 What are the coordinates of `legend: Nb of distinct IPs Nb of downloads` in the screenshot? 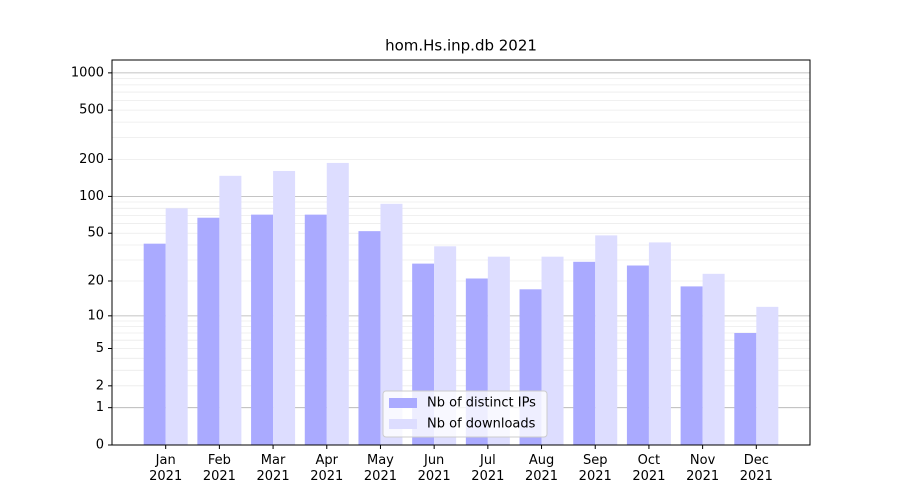 It's located at (465, 414).